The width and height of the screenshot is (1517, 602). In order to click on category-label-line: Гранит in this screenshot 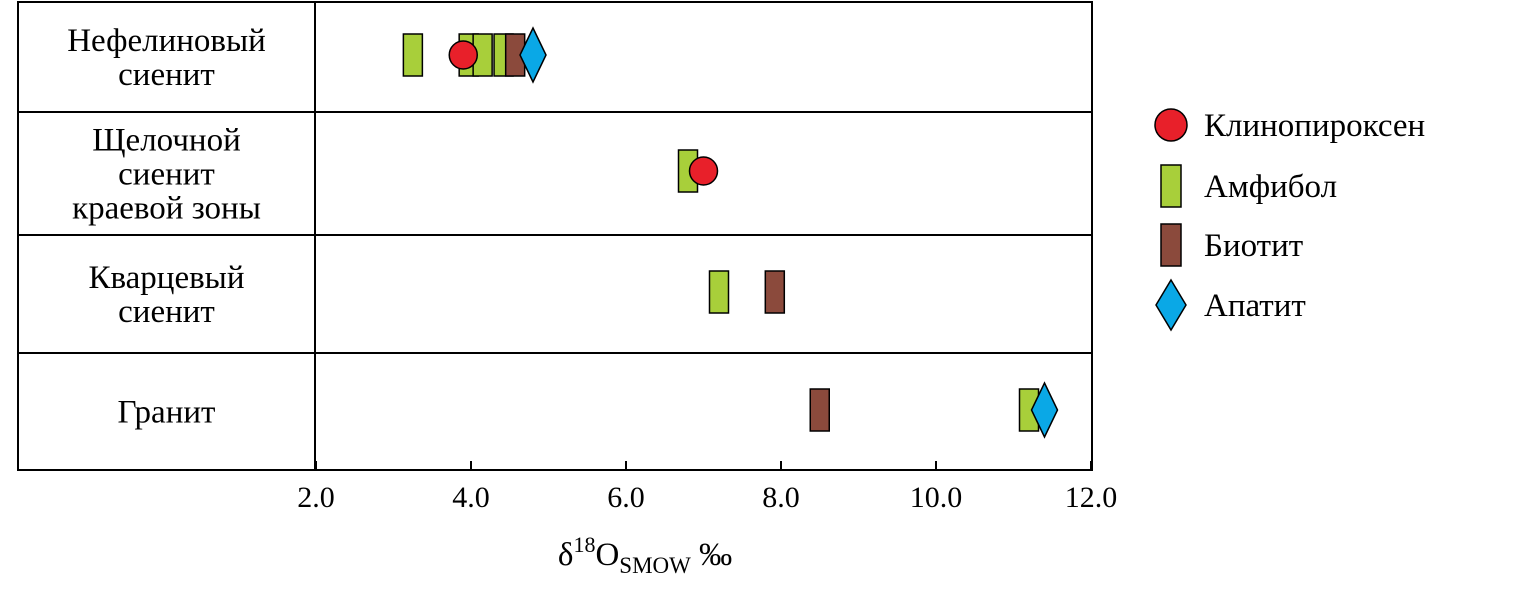, I will do `click(167, 413)`.